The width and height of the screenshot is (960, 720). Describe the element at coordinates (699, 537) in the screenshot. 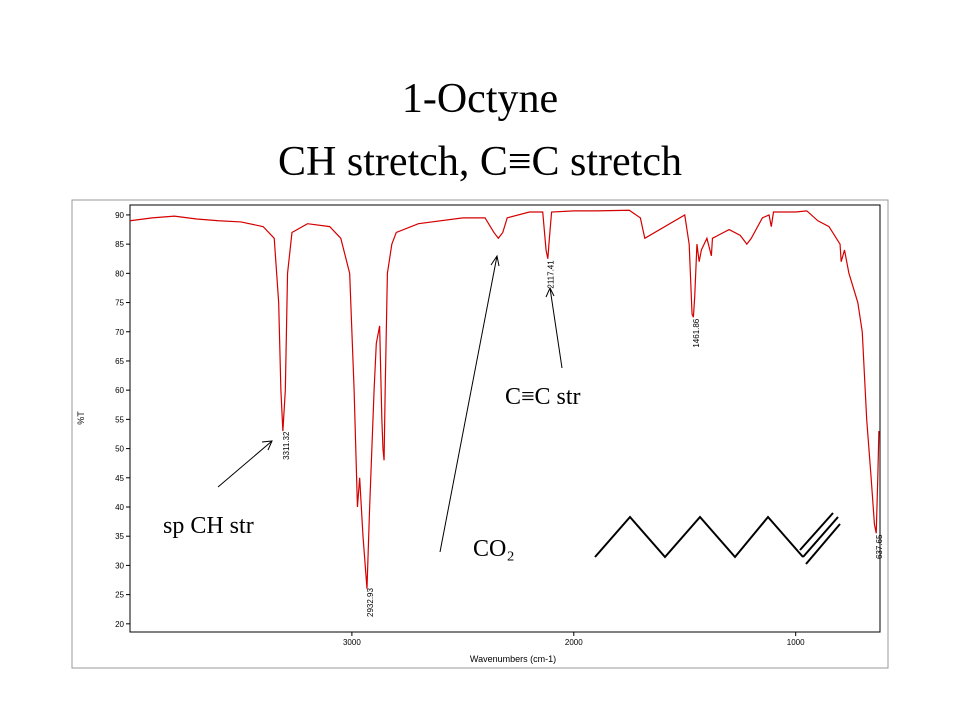

I see `carbon-chain` at that location.